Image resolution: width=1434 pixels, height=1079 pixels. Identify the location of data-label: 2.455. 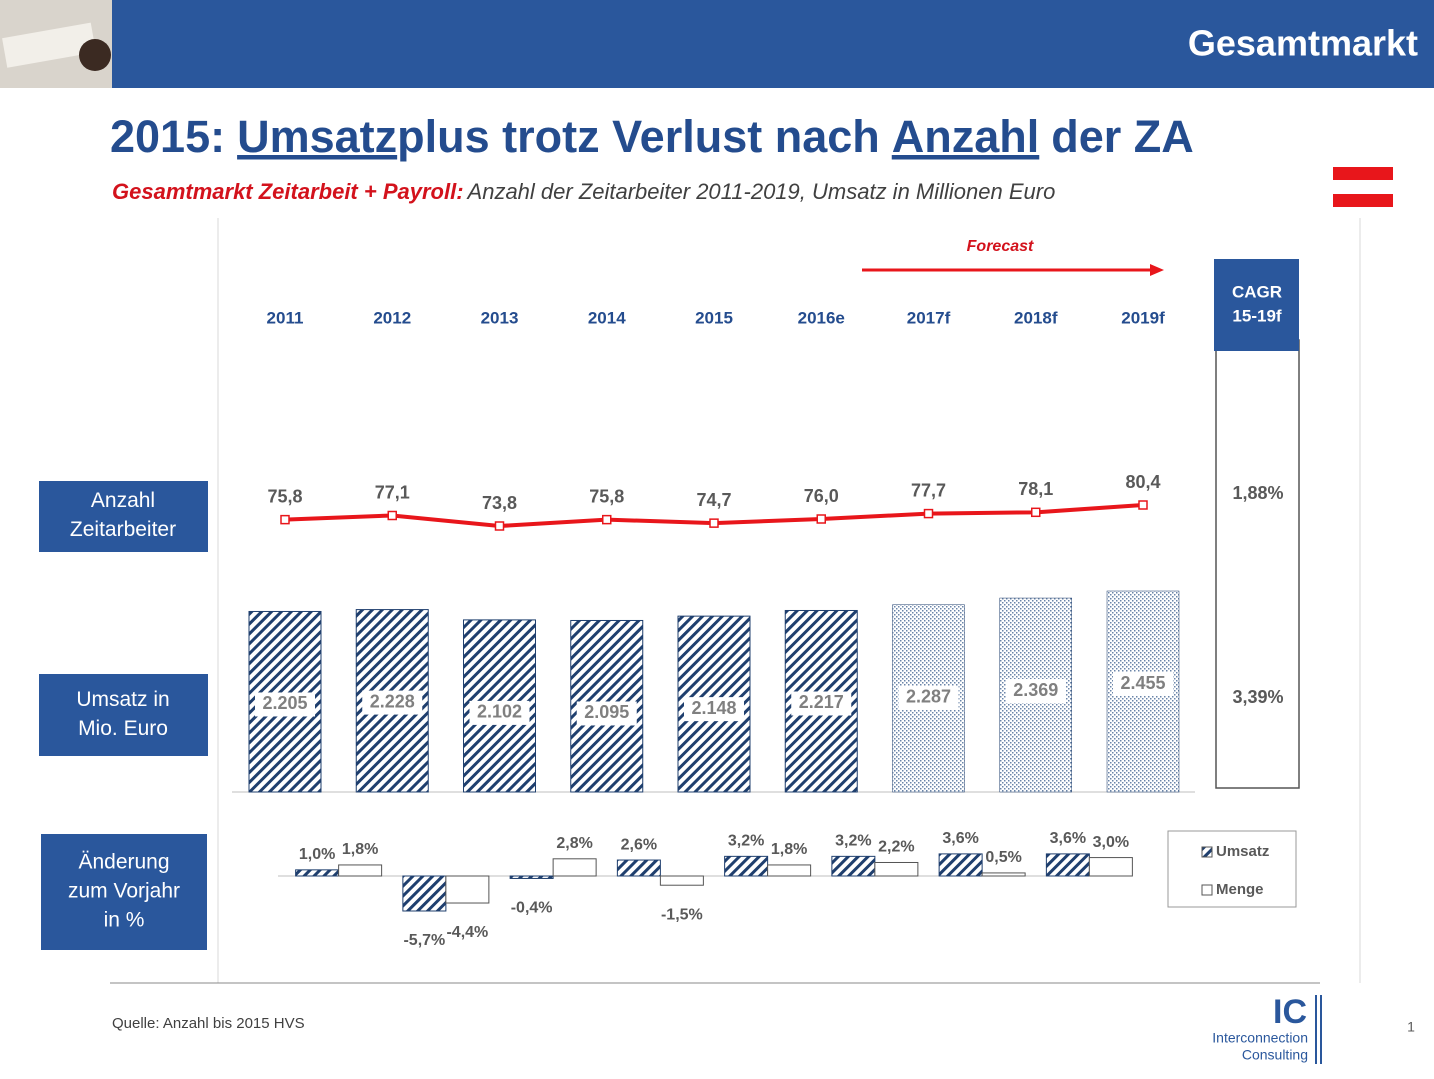
(1142, 683).